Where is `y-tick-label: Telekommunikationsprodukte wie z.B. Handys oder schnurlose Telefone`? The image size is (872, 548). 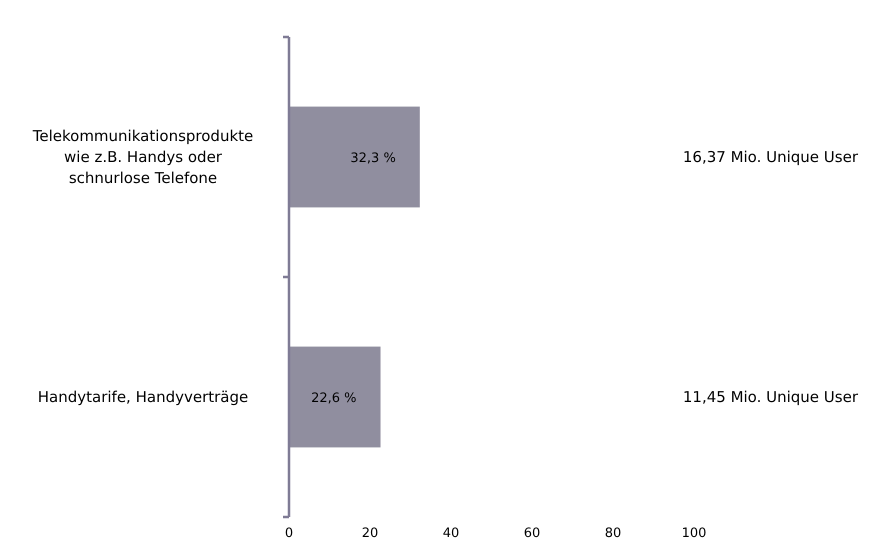 y-tick-label: Telekommunikationsprodukte wie z.B. Handys oder schnurlose Telefone is located at coordinates (143, 157).